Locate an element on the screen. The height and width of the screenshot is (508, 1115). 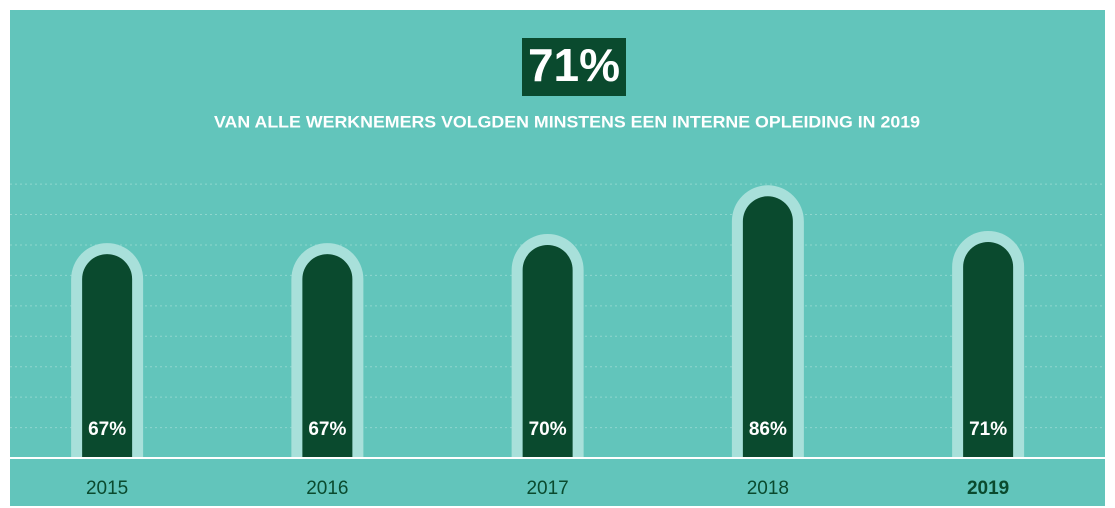
value-label: 71% is located at coordinates (988, 429).